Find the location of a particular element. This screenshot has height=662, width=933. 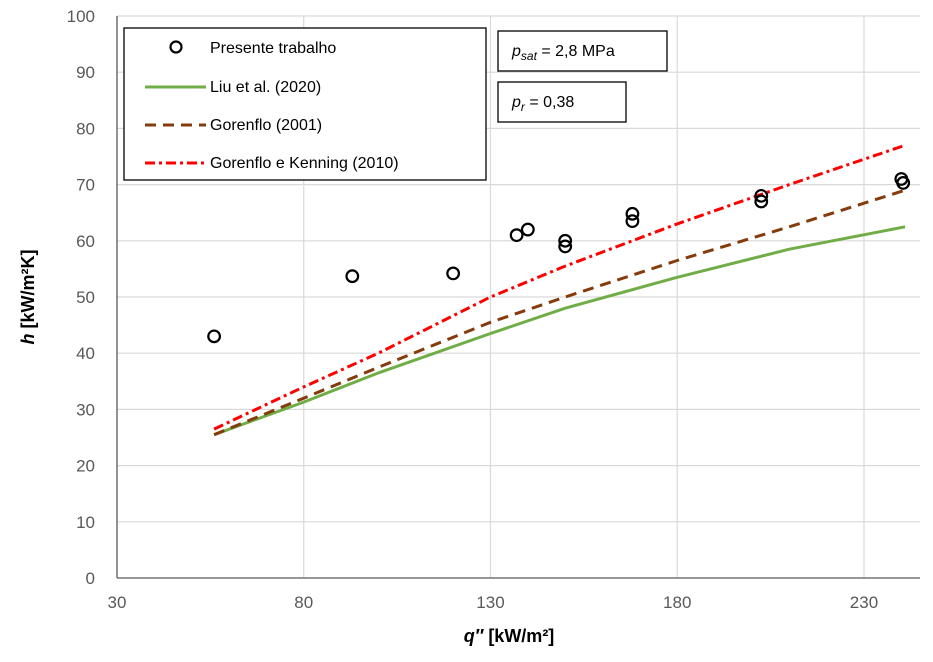

legend-entry-gorenflo-2001: Gorenflo (2001) is located at coordinates (233, 125).